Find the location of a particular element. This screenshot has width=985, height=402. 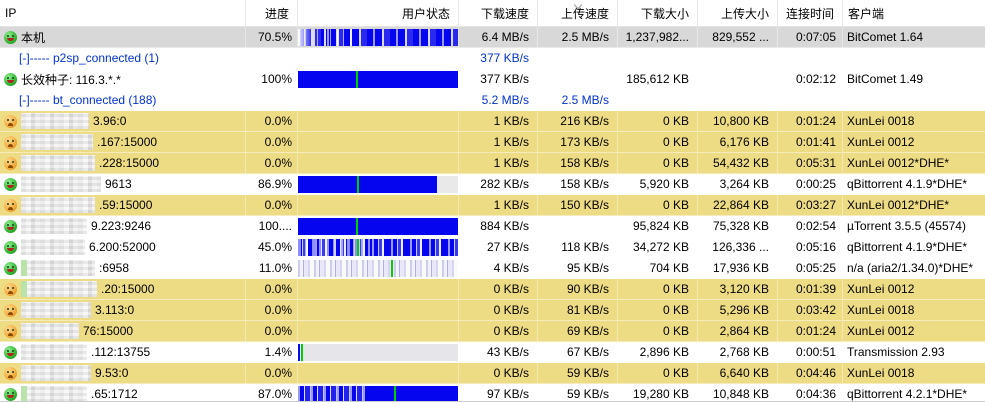

ip-cell: 76:15000 is located at coordinates (123, 331).